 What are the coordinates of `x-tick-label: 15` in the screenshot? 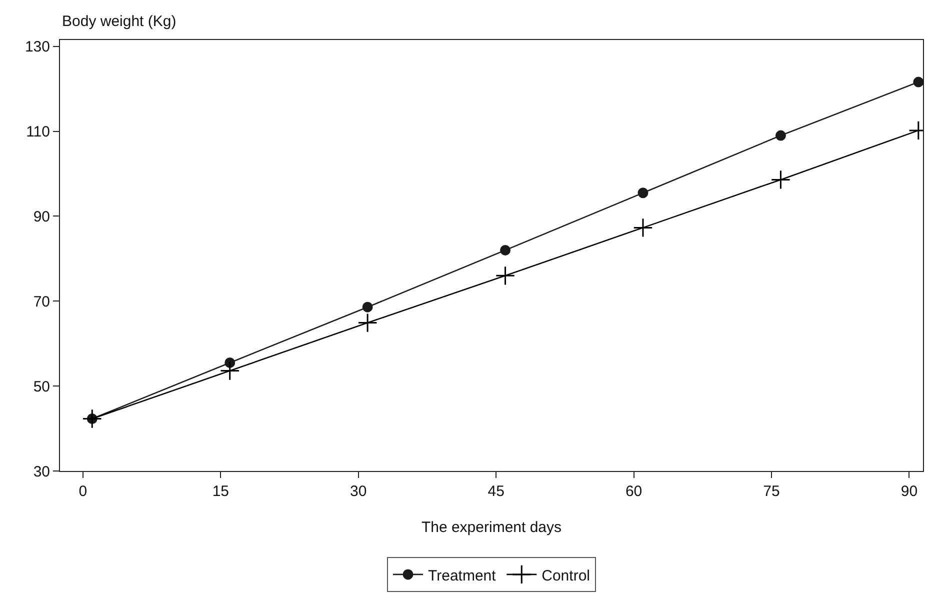 It's located at (221, 491).